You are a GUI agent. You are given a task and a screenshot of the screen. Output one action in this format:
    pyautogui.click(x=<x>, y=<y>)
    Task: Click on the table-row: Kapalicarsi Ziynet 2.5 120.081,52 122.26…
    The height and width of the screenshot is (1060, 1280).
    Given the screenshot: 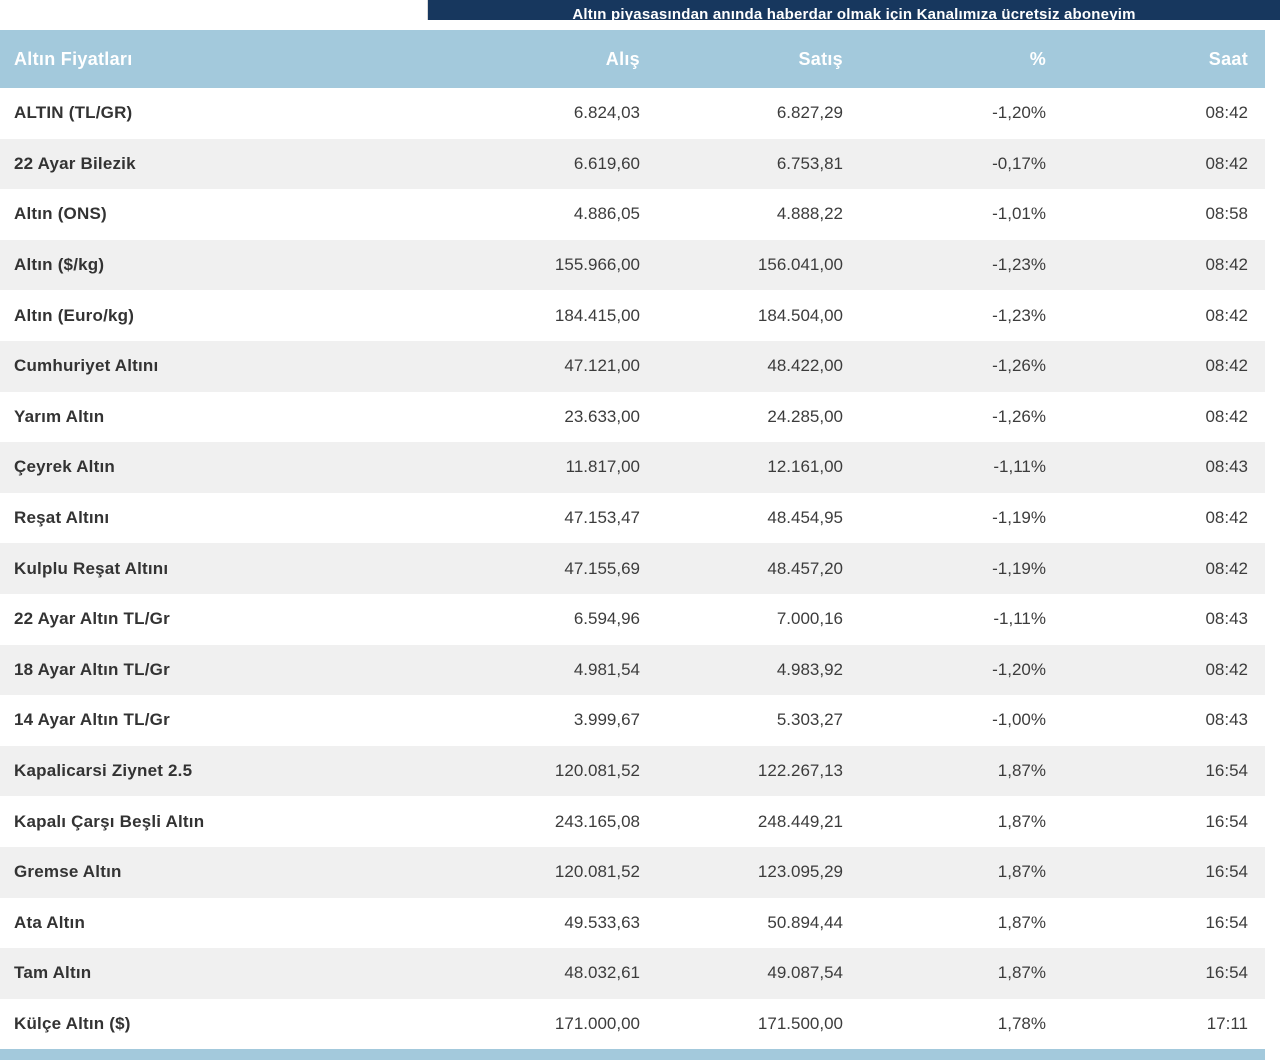 What is the action you would take?
    pyautogui.click(x=632, y=771)
    